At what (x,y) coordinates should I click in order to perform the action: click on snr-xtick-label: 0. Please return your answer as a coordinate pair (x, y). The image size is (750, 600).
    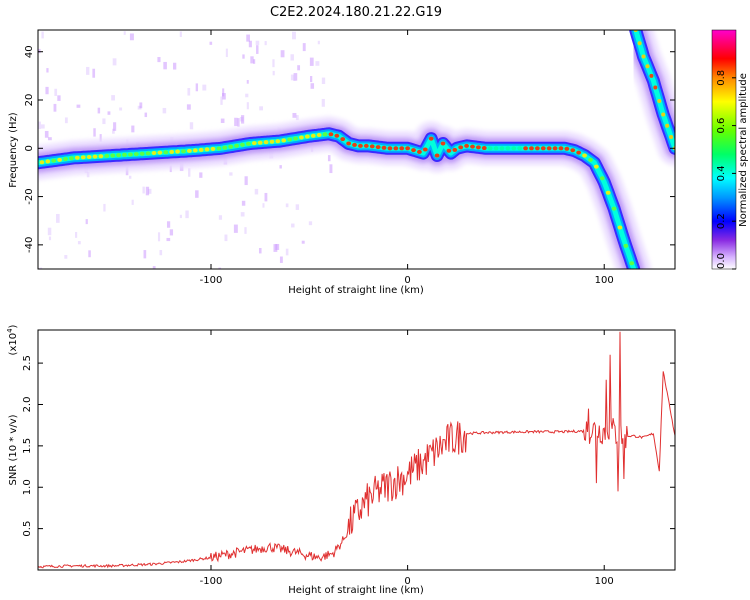
    Looking at the image, I should click on (407, 581).